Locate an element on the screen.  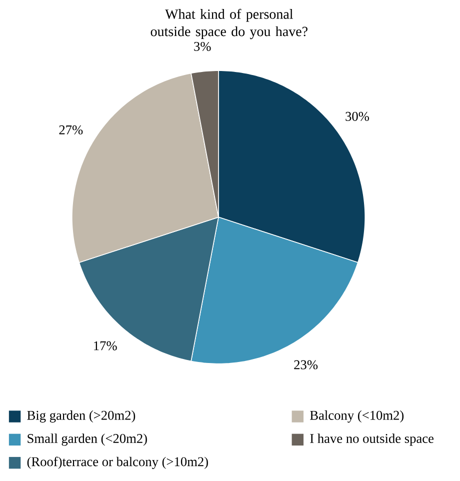
data-label: 3% is located at coordinates (202, 46).